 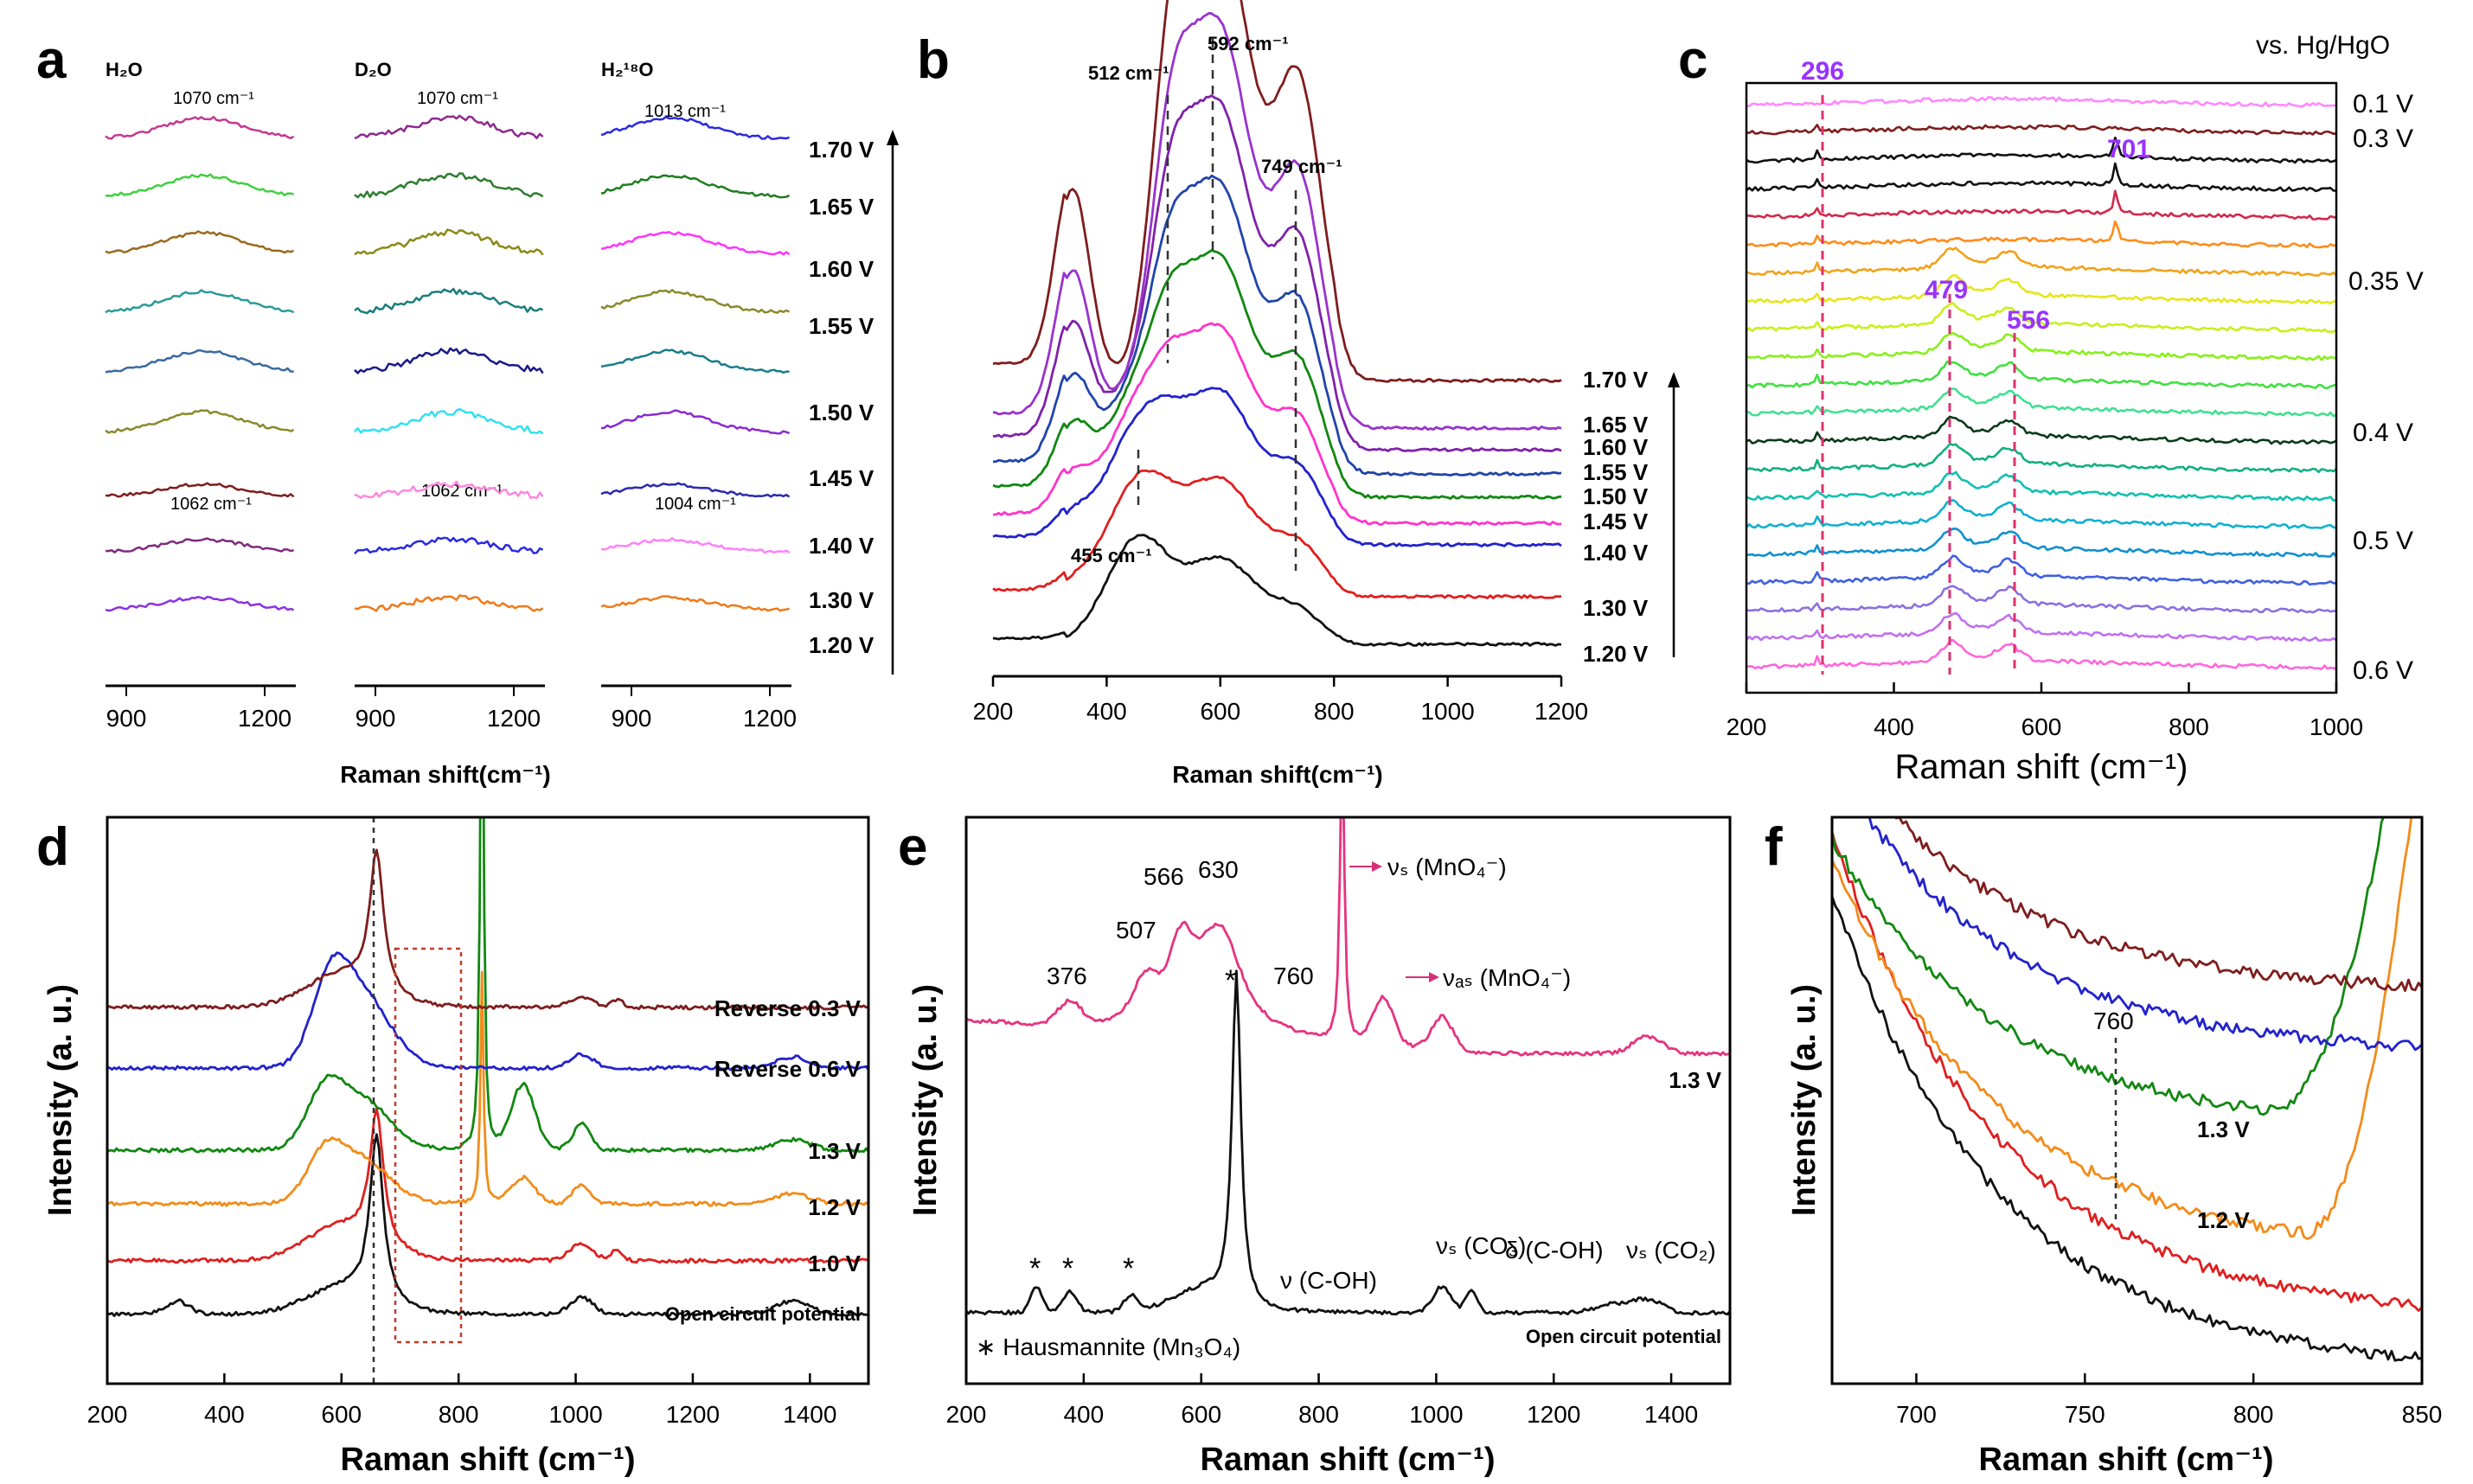 I want to click on panel-b-tick-label-2: 600, so click(x=1220, y=712).